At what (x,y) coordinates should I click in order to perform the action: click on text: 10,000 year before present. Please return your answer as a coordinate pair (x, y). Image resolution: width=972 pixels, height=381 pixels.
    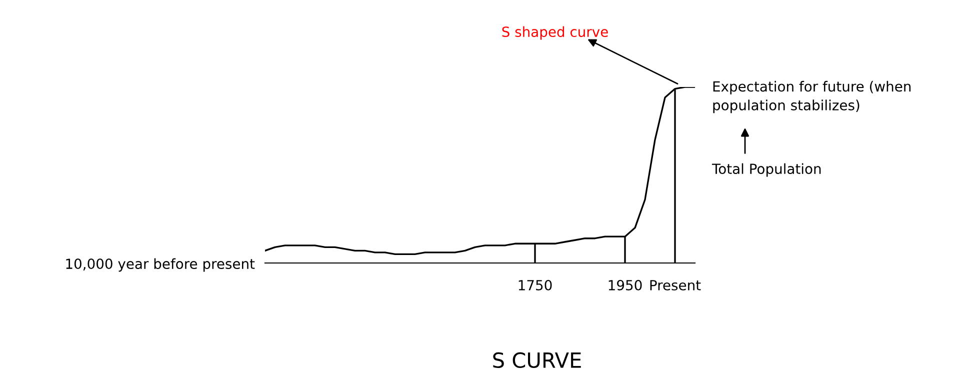
    Looking at the image, I should click on (160, 265).